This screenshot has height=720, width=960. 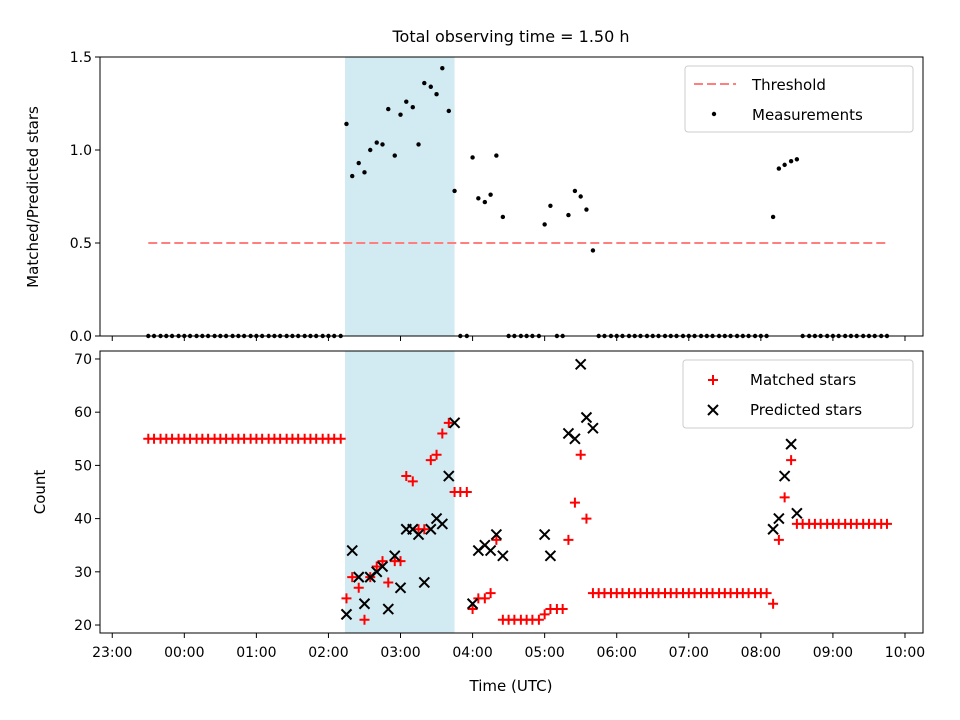 I want to click on x-tick-label: 08:00, so click(x=761, y=653).